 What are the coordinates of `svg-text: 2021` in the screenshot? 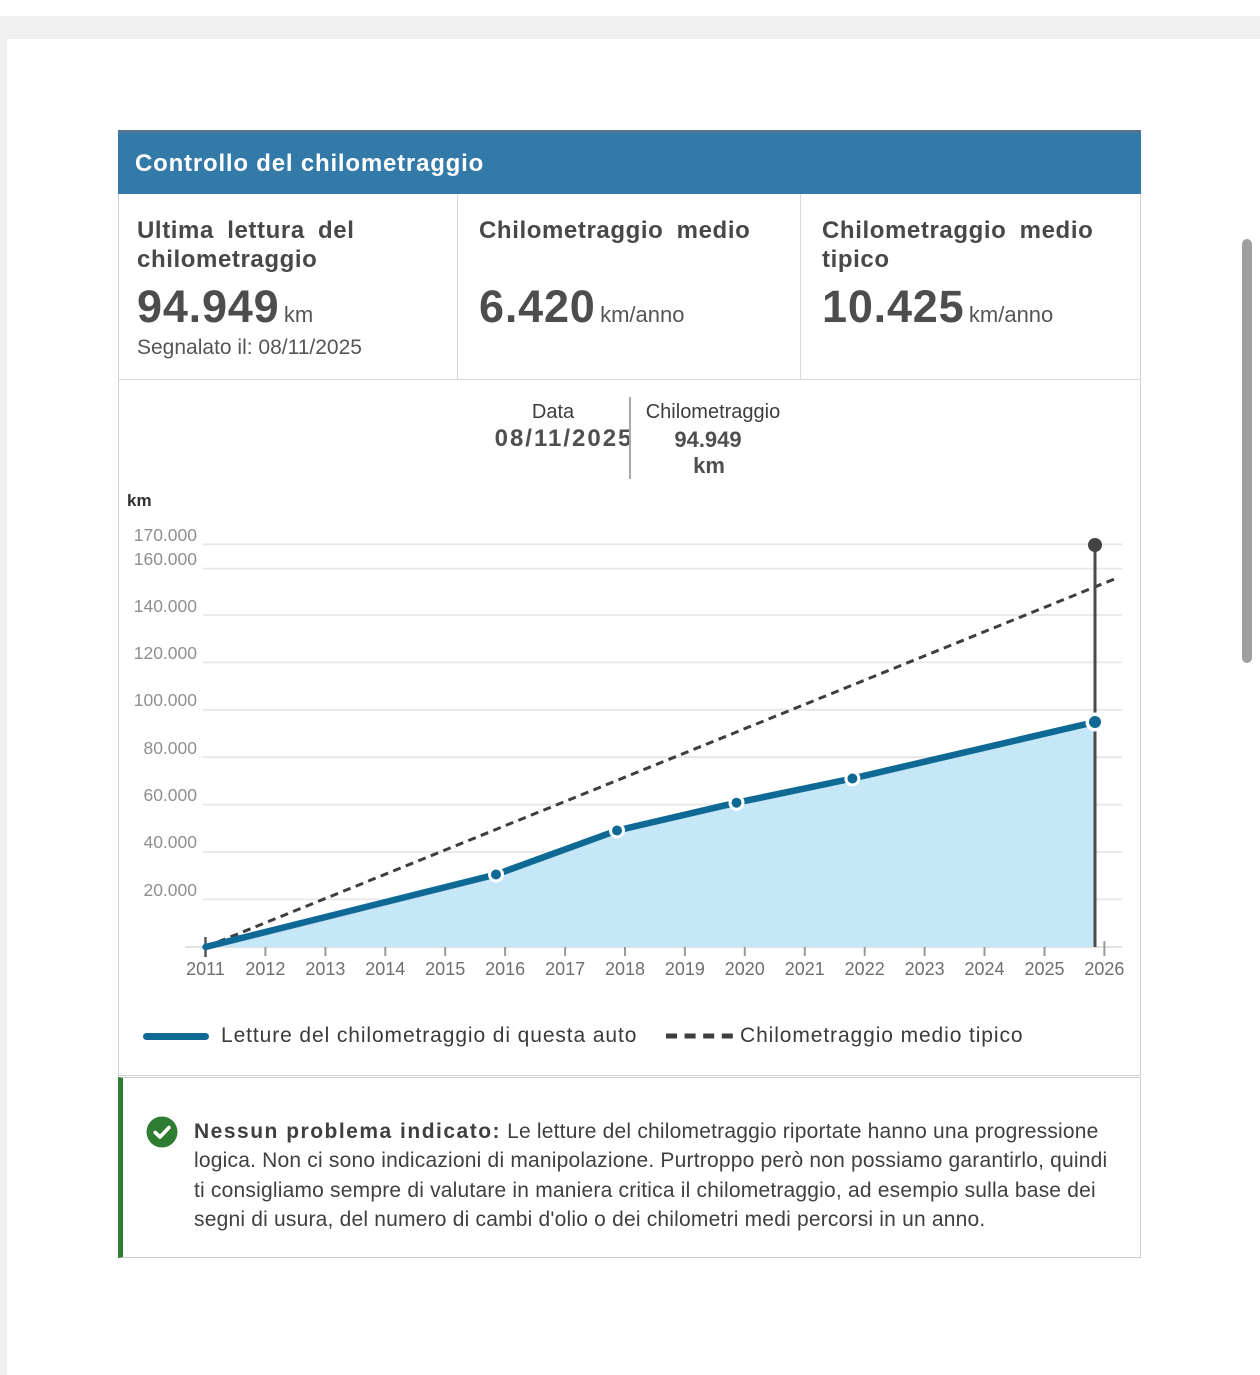 It's located at (805, 969).